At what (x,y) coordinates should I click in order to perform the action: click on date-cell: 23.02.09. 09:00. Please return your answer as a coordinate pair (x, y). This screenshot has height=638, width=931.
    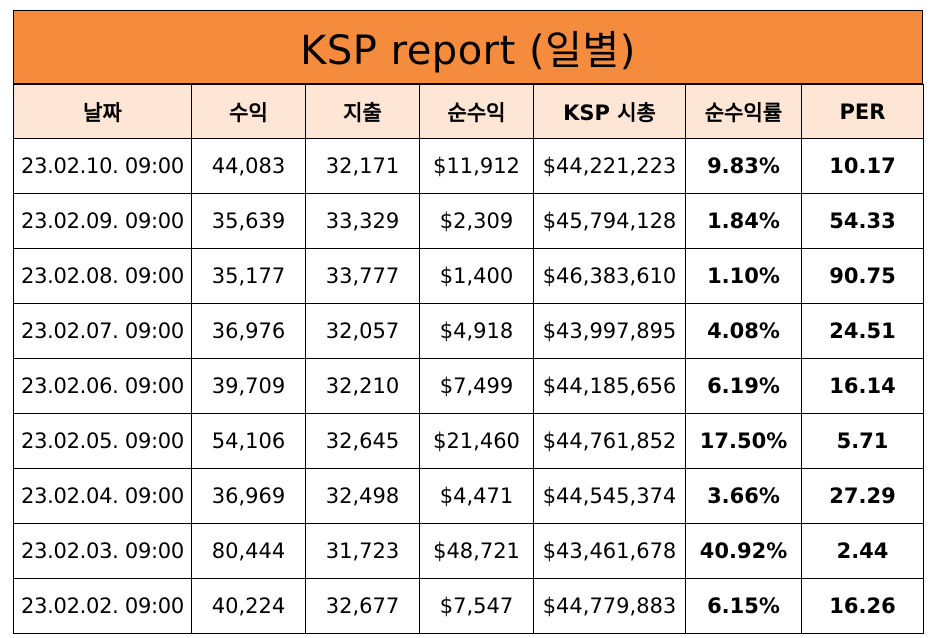
    Looking at the image, I should click on (102, 221).